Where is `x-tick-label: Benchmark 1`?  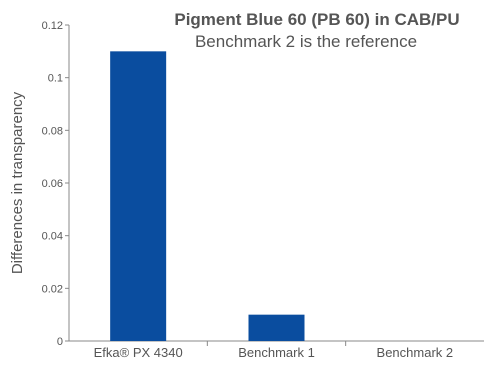
x-tick-label: Benchmark 1 is located at coordinates (276, 352).